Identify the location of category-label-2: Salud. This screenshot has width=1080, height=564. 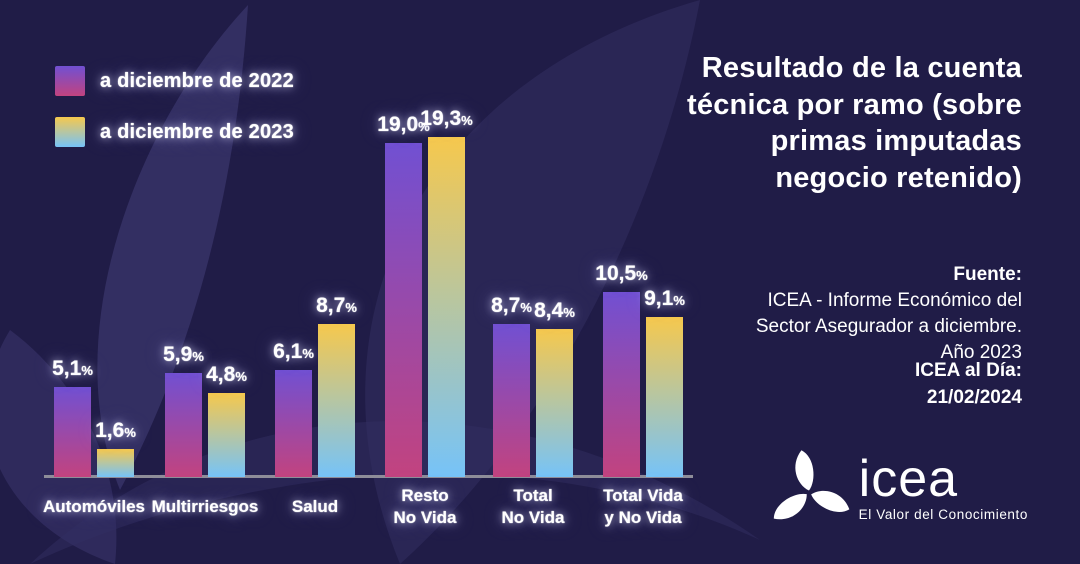
(315, 506).